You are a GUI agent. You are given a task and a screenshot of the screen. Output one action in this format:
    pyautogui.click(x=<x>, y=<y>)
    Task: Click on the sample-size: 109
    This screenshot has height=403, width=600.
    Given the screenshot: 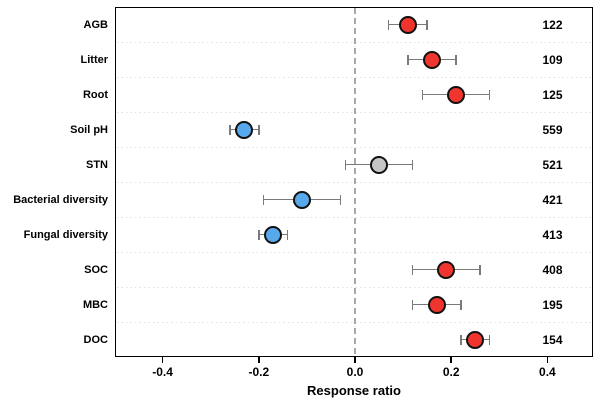 What is the action you would take?
    pyautogui.click(x=552, y=59)
    